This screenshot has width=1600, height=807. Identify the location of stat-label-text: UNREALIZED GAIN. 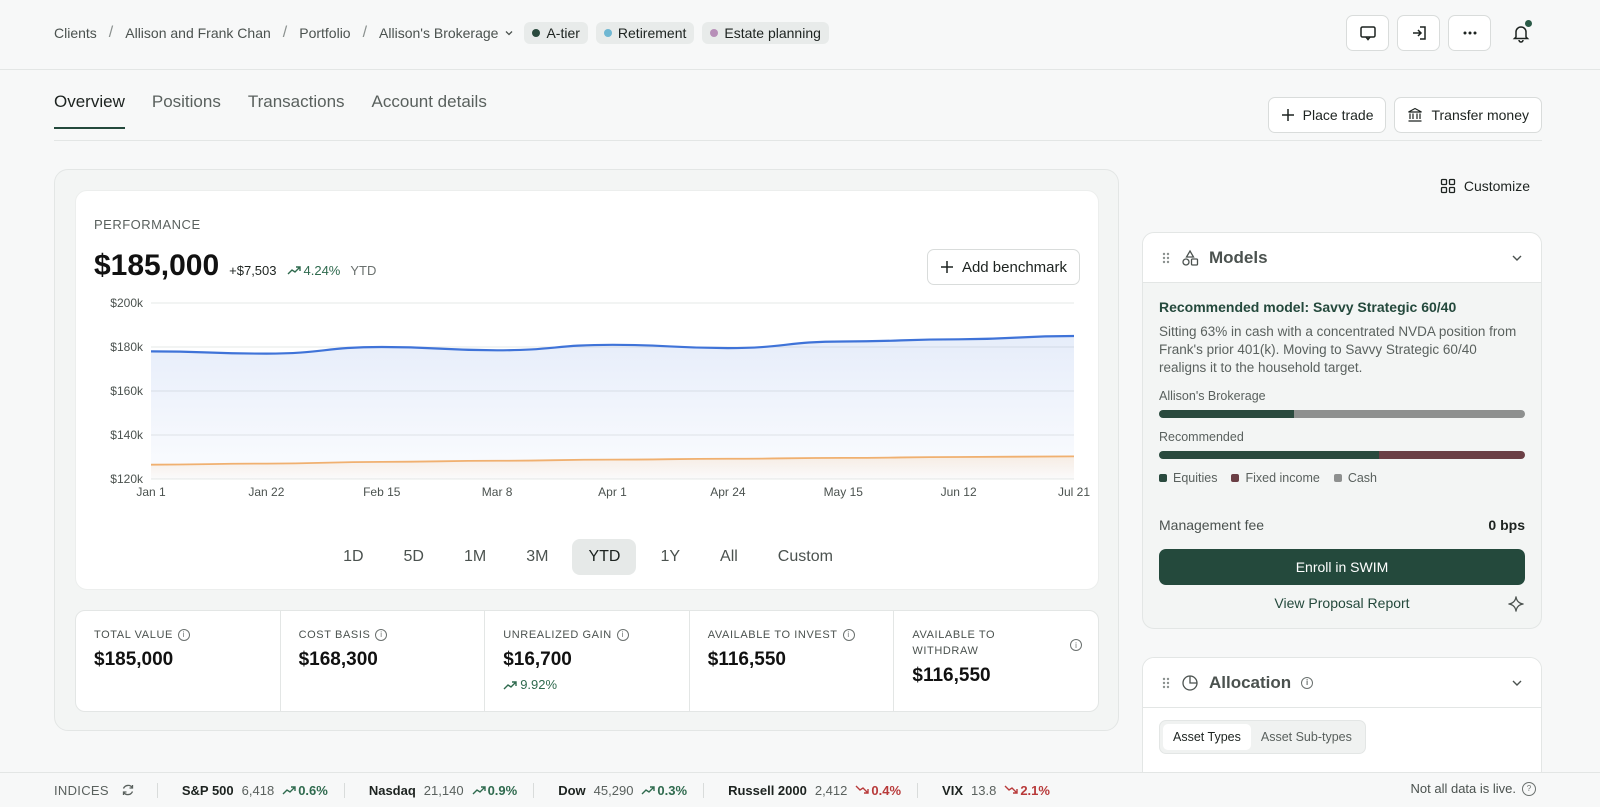
(557, 635).